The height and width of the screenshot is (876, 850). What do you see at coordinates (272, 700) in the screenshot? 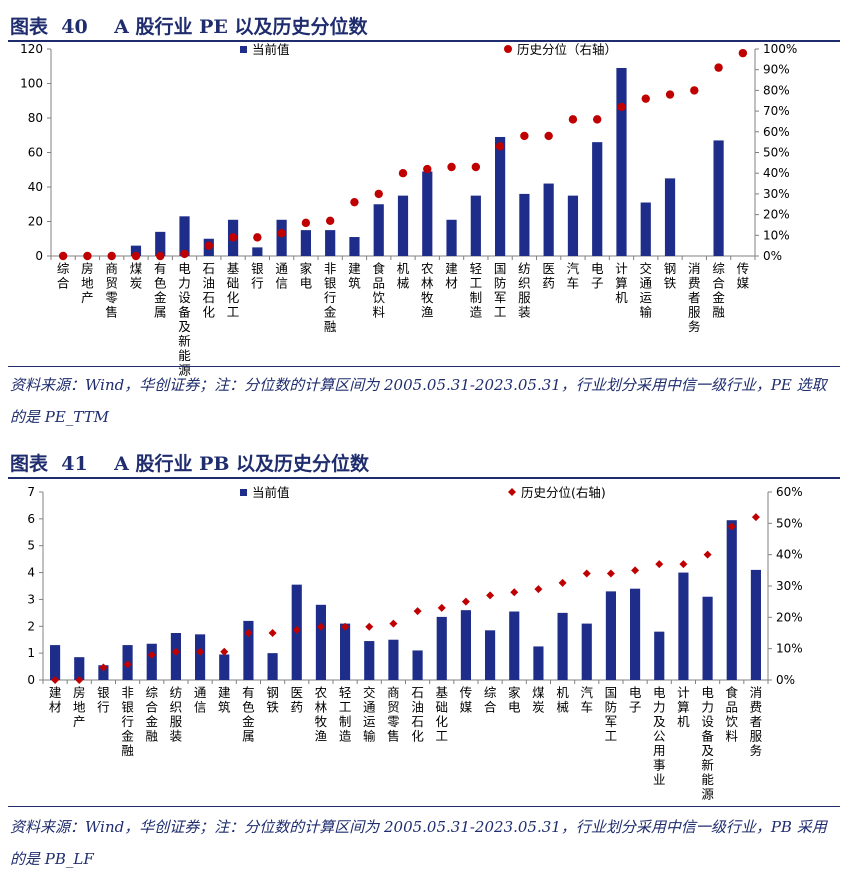
I see `category-label: 钢铁` at bounding box center [272, 700].